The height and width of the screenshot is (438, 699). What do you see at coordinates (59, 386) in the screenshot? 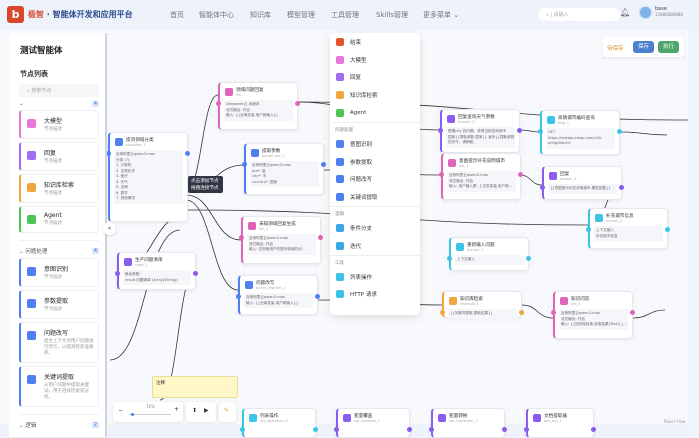
I see `node-list-item: 关键词提取 从用户问题中提取关键词，用于后续检索或分析。` at bounding box center [59, 386].